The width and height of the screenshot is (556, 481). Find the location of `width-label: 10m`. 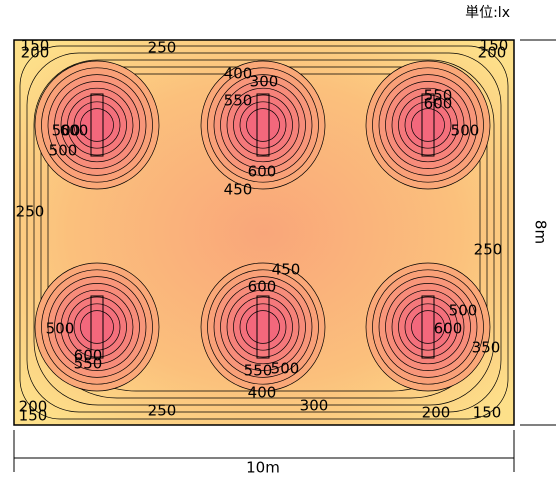

width-label: 10m is located at coordinates (263, 468).